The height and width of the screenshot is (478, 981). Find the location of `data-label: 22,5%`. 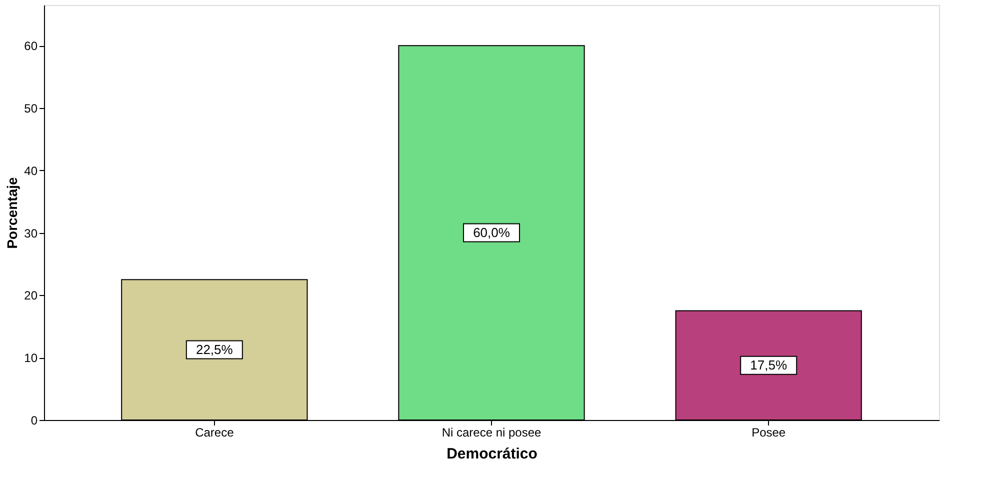

data-label: 22,5% is located at coordinates (215, 349).